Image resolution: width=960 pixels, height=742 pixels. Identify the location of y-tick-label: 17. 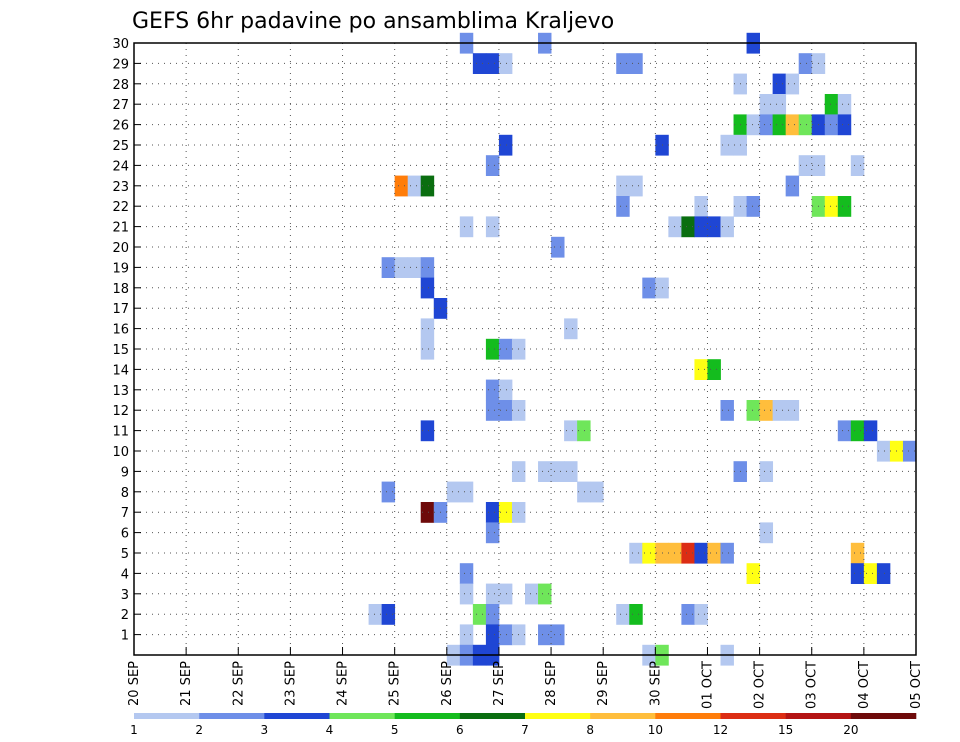
(120, 309).